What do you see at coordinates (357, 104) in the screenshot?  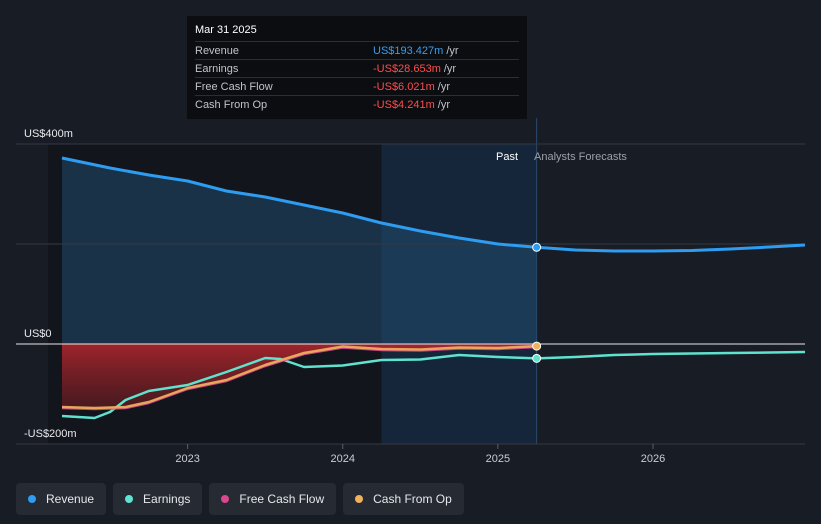 I see `tooltip-row-cfo: Cash From Op -US$4.241m /yr` at bounding box center [357, 104].